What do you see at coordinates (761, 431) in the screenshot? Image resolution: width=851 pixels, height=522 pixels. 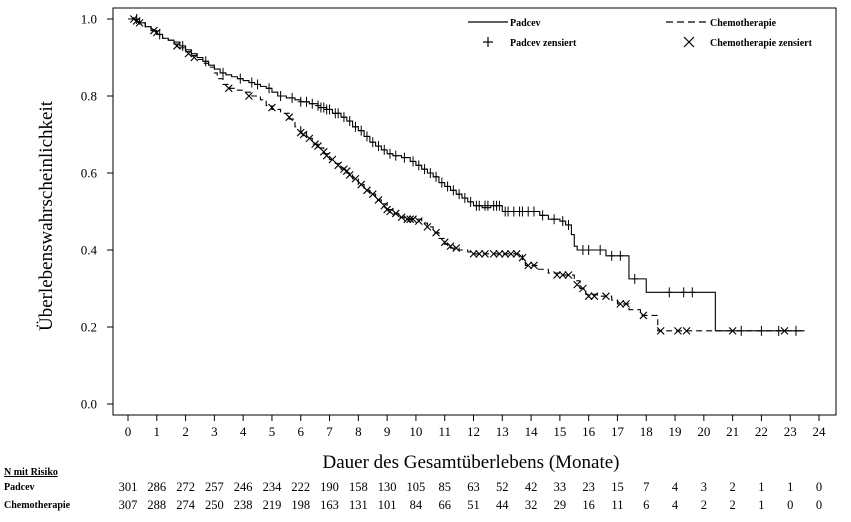 I see `x-tick-label: 22` at bounding box center [761, 431].